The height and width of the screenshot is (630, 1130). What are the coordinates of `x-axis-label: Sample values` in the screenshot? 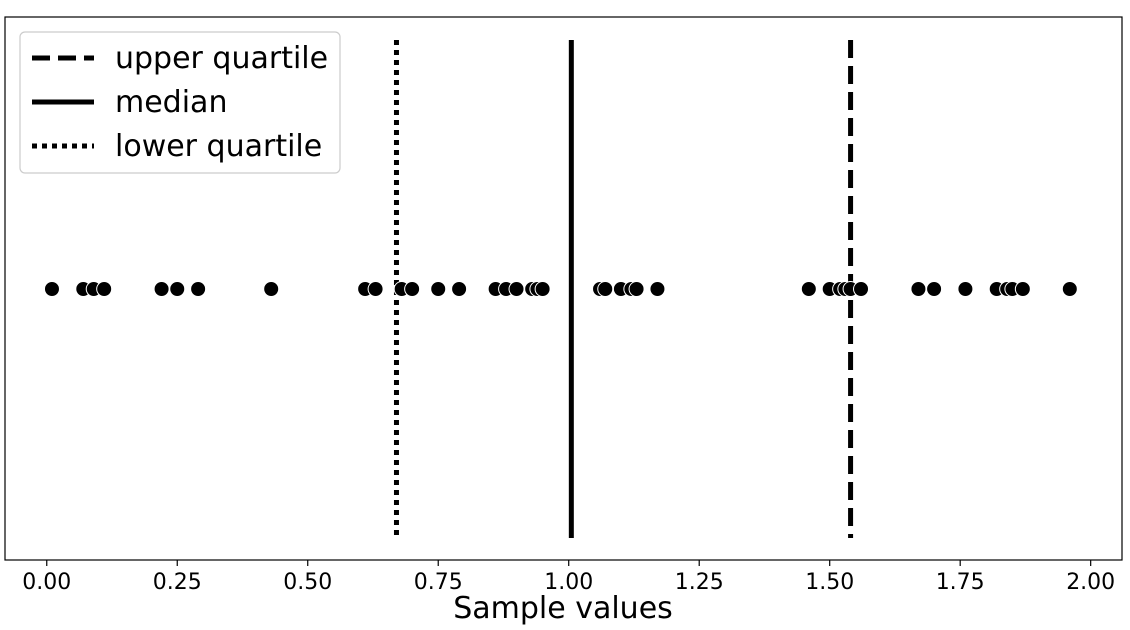 It's located at (563, 608).